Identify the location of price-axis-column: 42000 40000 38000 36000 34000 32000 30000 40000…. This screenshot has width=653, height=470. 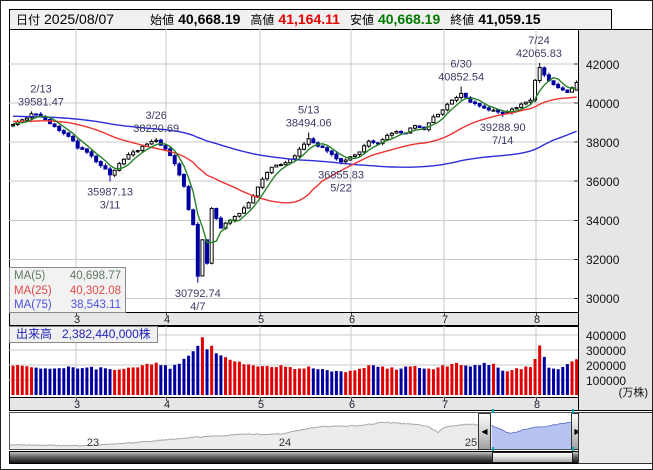
(615, 220).